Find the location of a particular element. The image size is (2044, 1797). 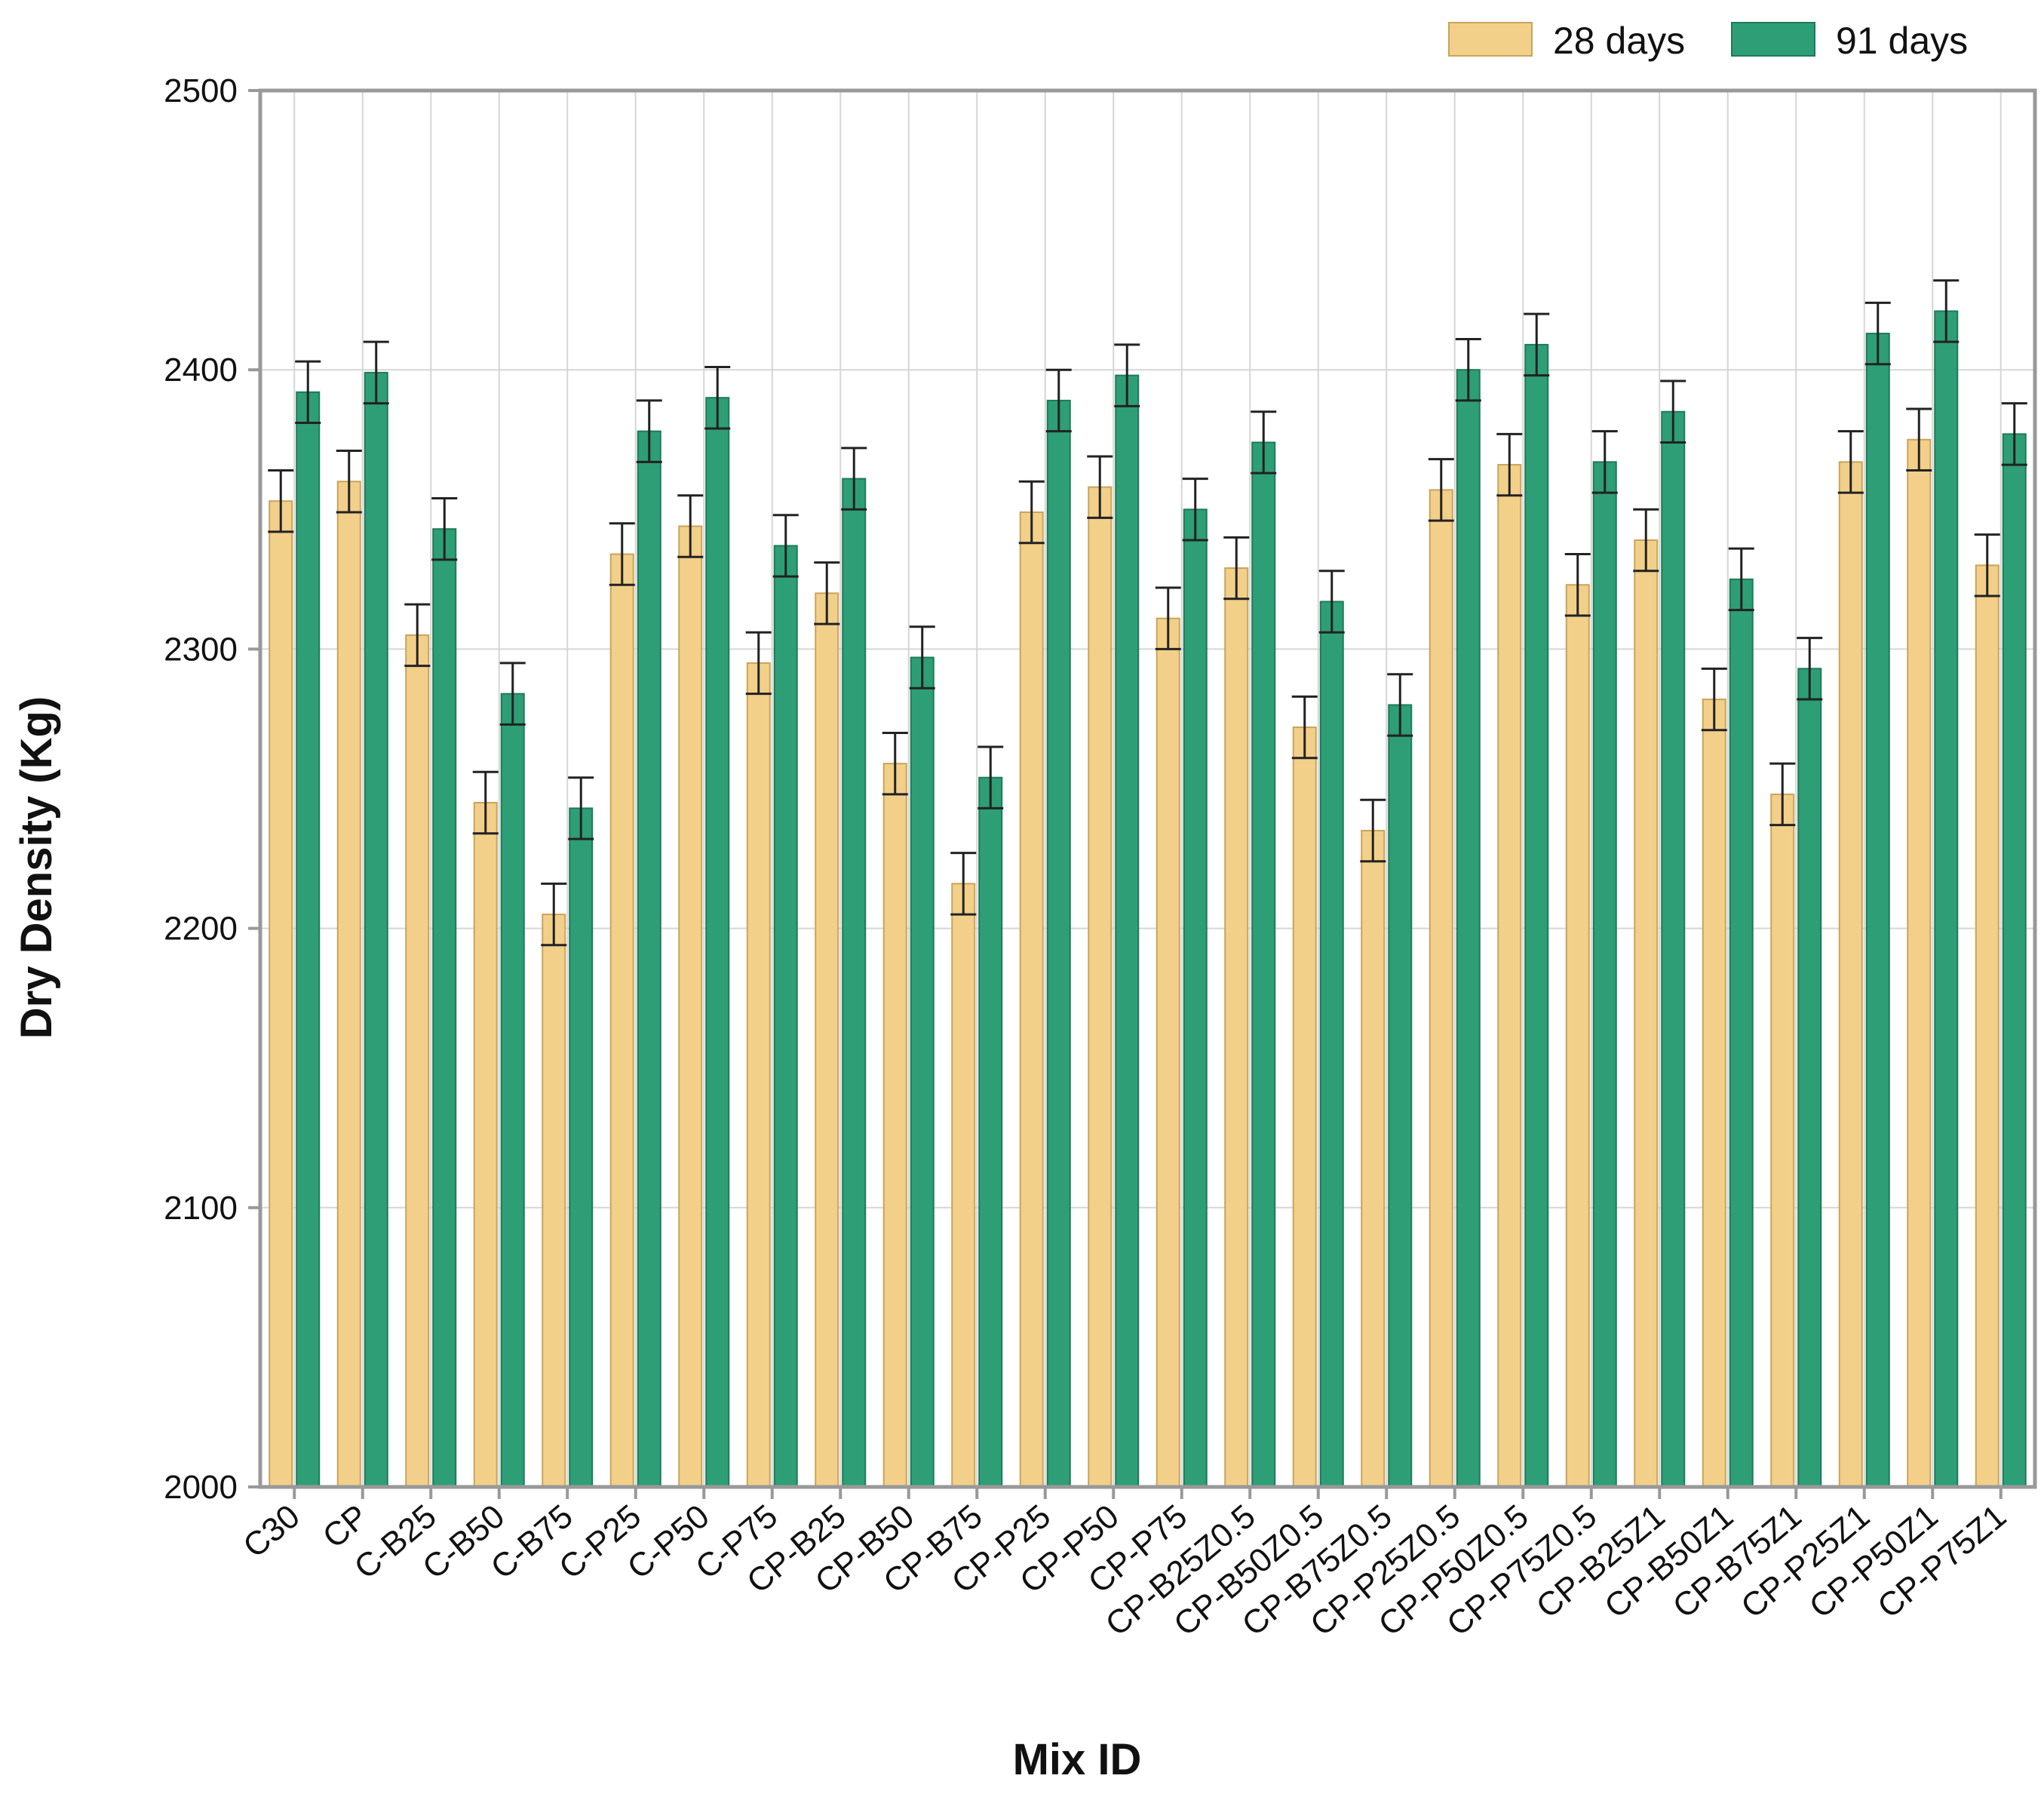

bar-91-days-C-P75 is located at coordinates (785, 1016).